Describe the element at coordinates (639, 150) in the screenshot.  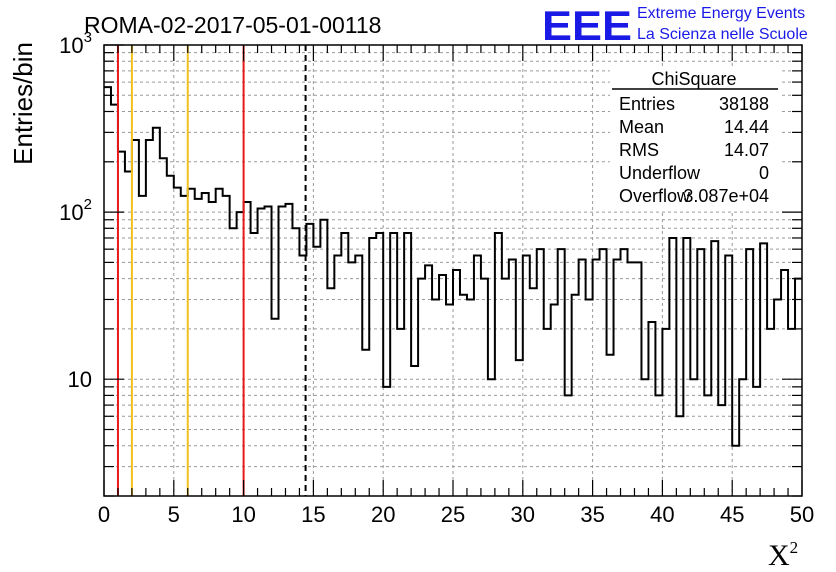
I see `stats-label-rms: RMS` at that location.